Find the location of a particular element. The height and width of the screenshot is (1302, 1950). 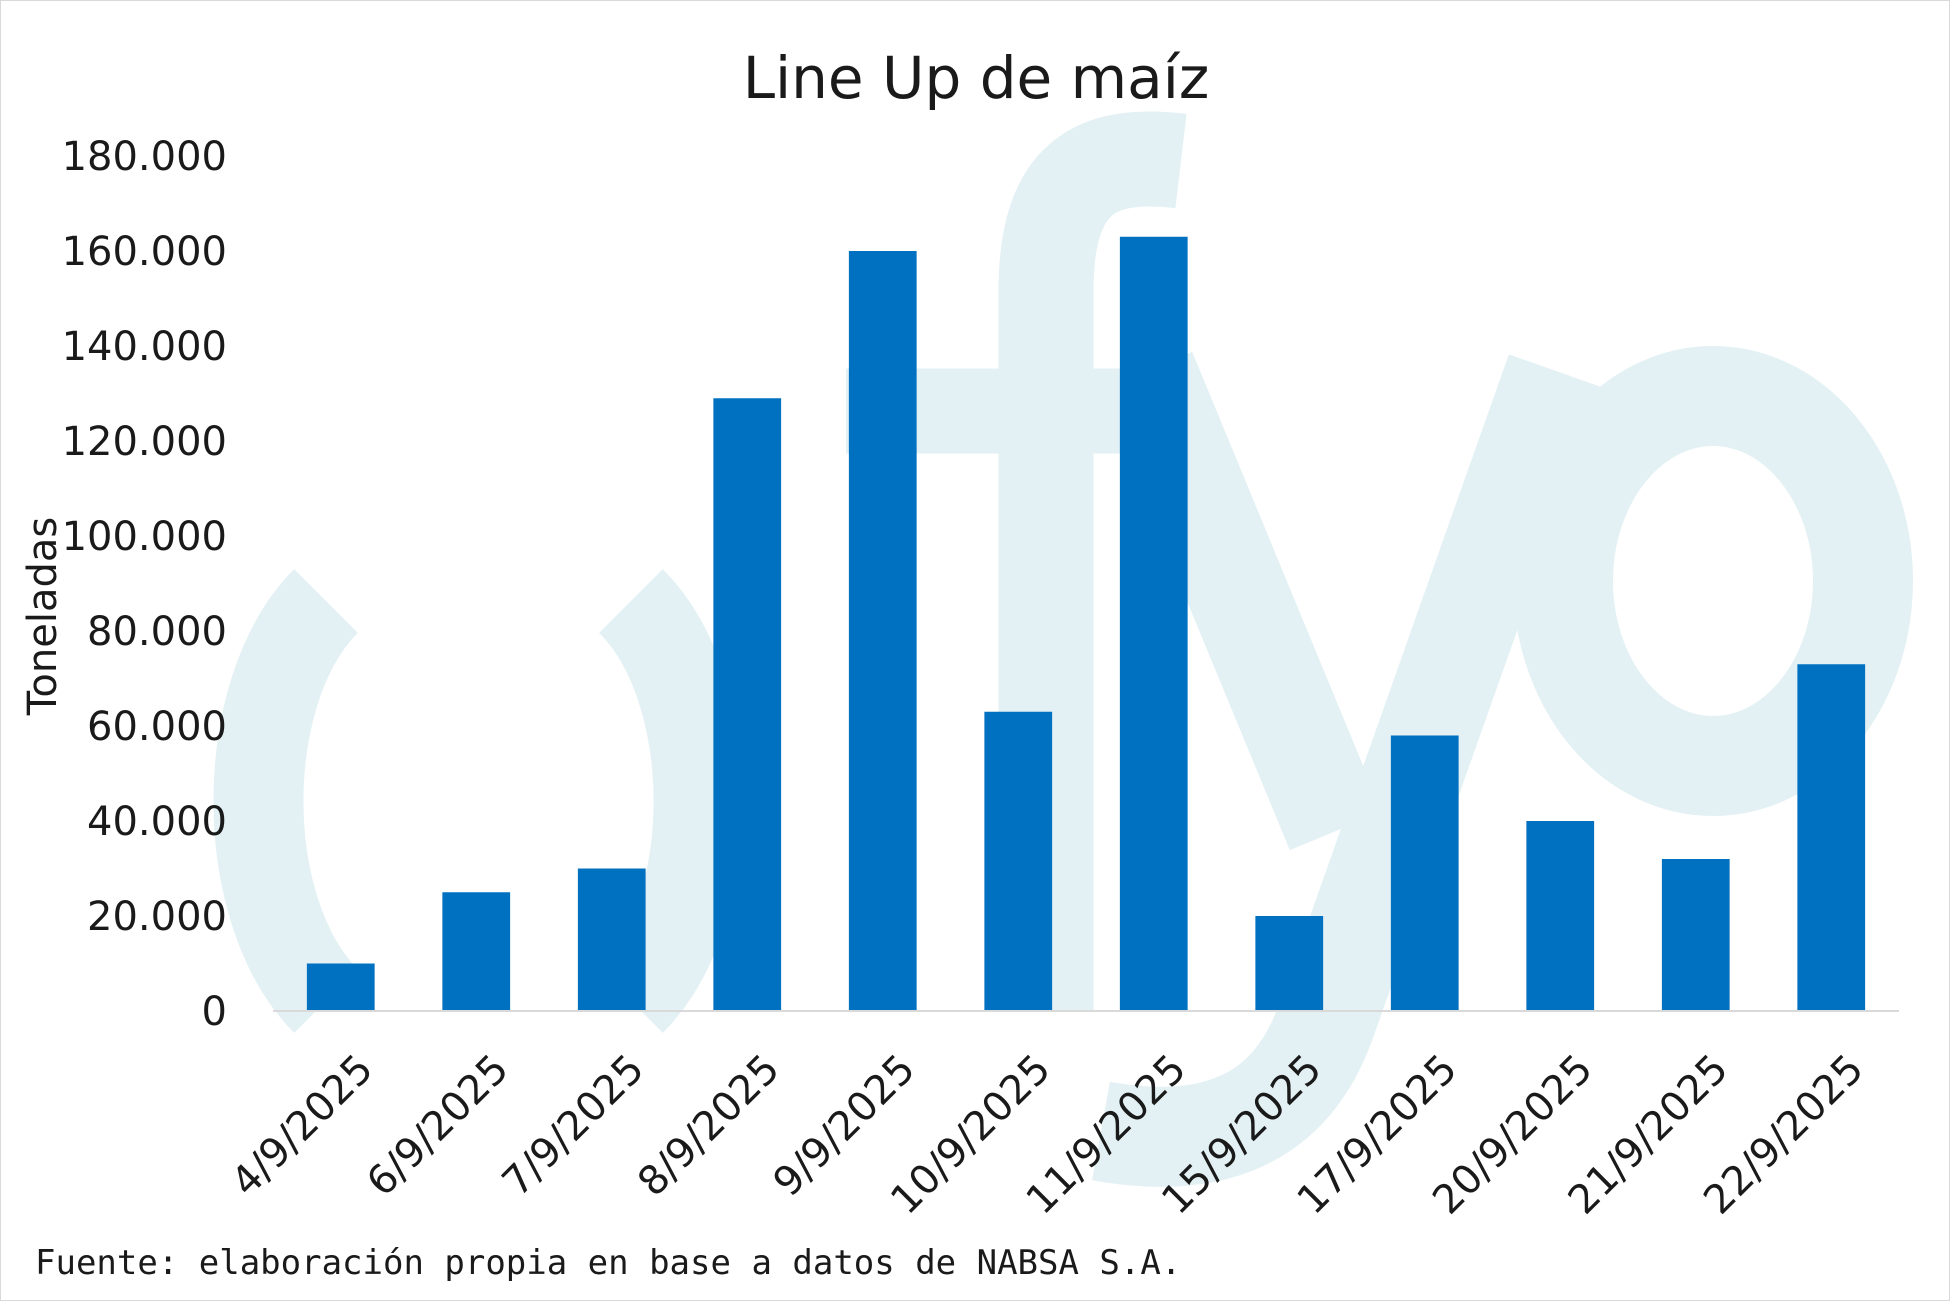

x-tick-label: 6/9/2025 is located at coordinates (438, 1126).